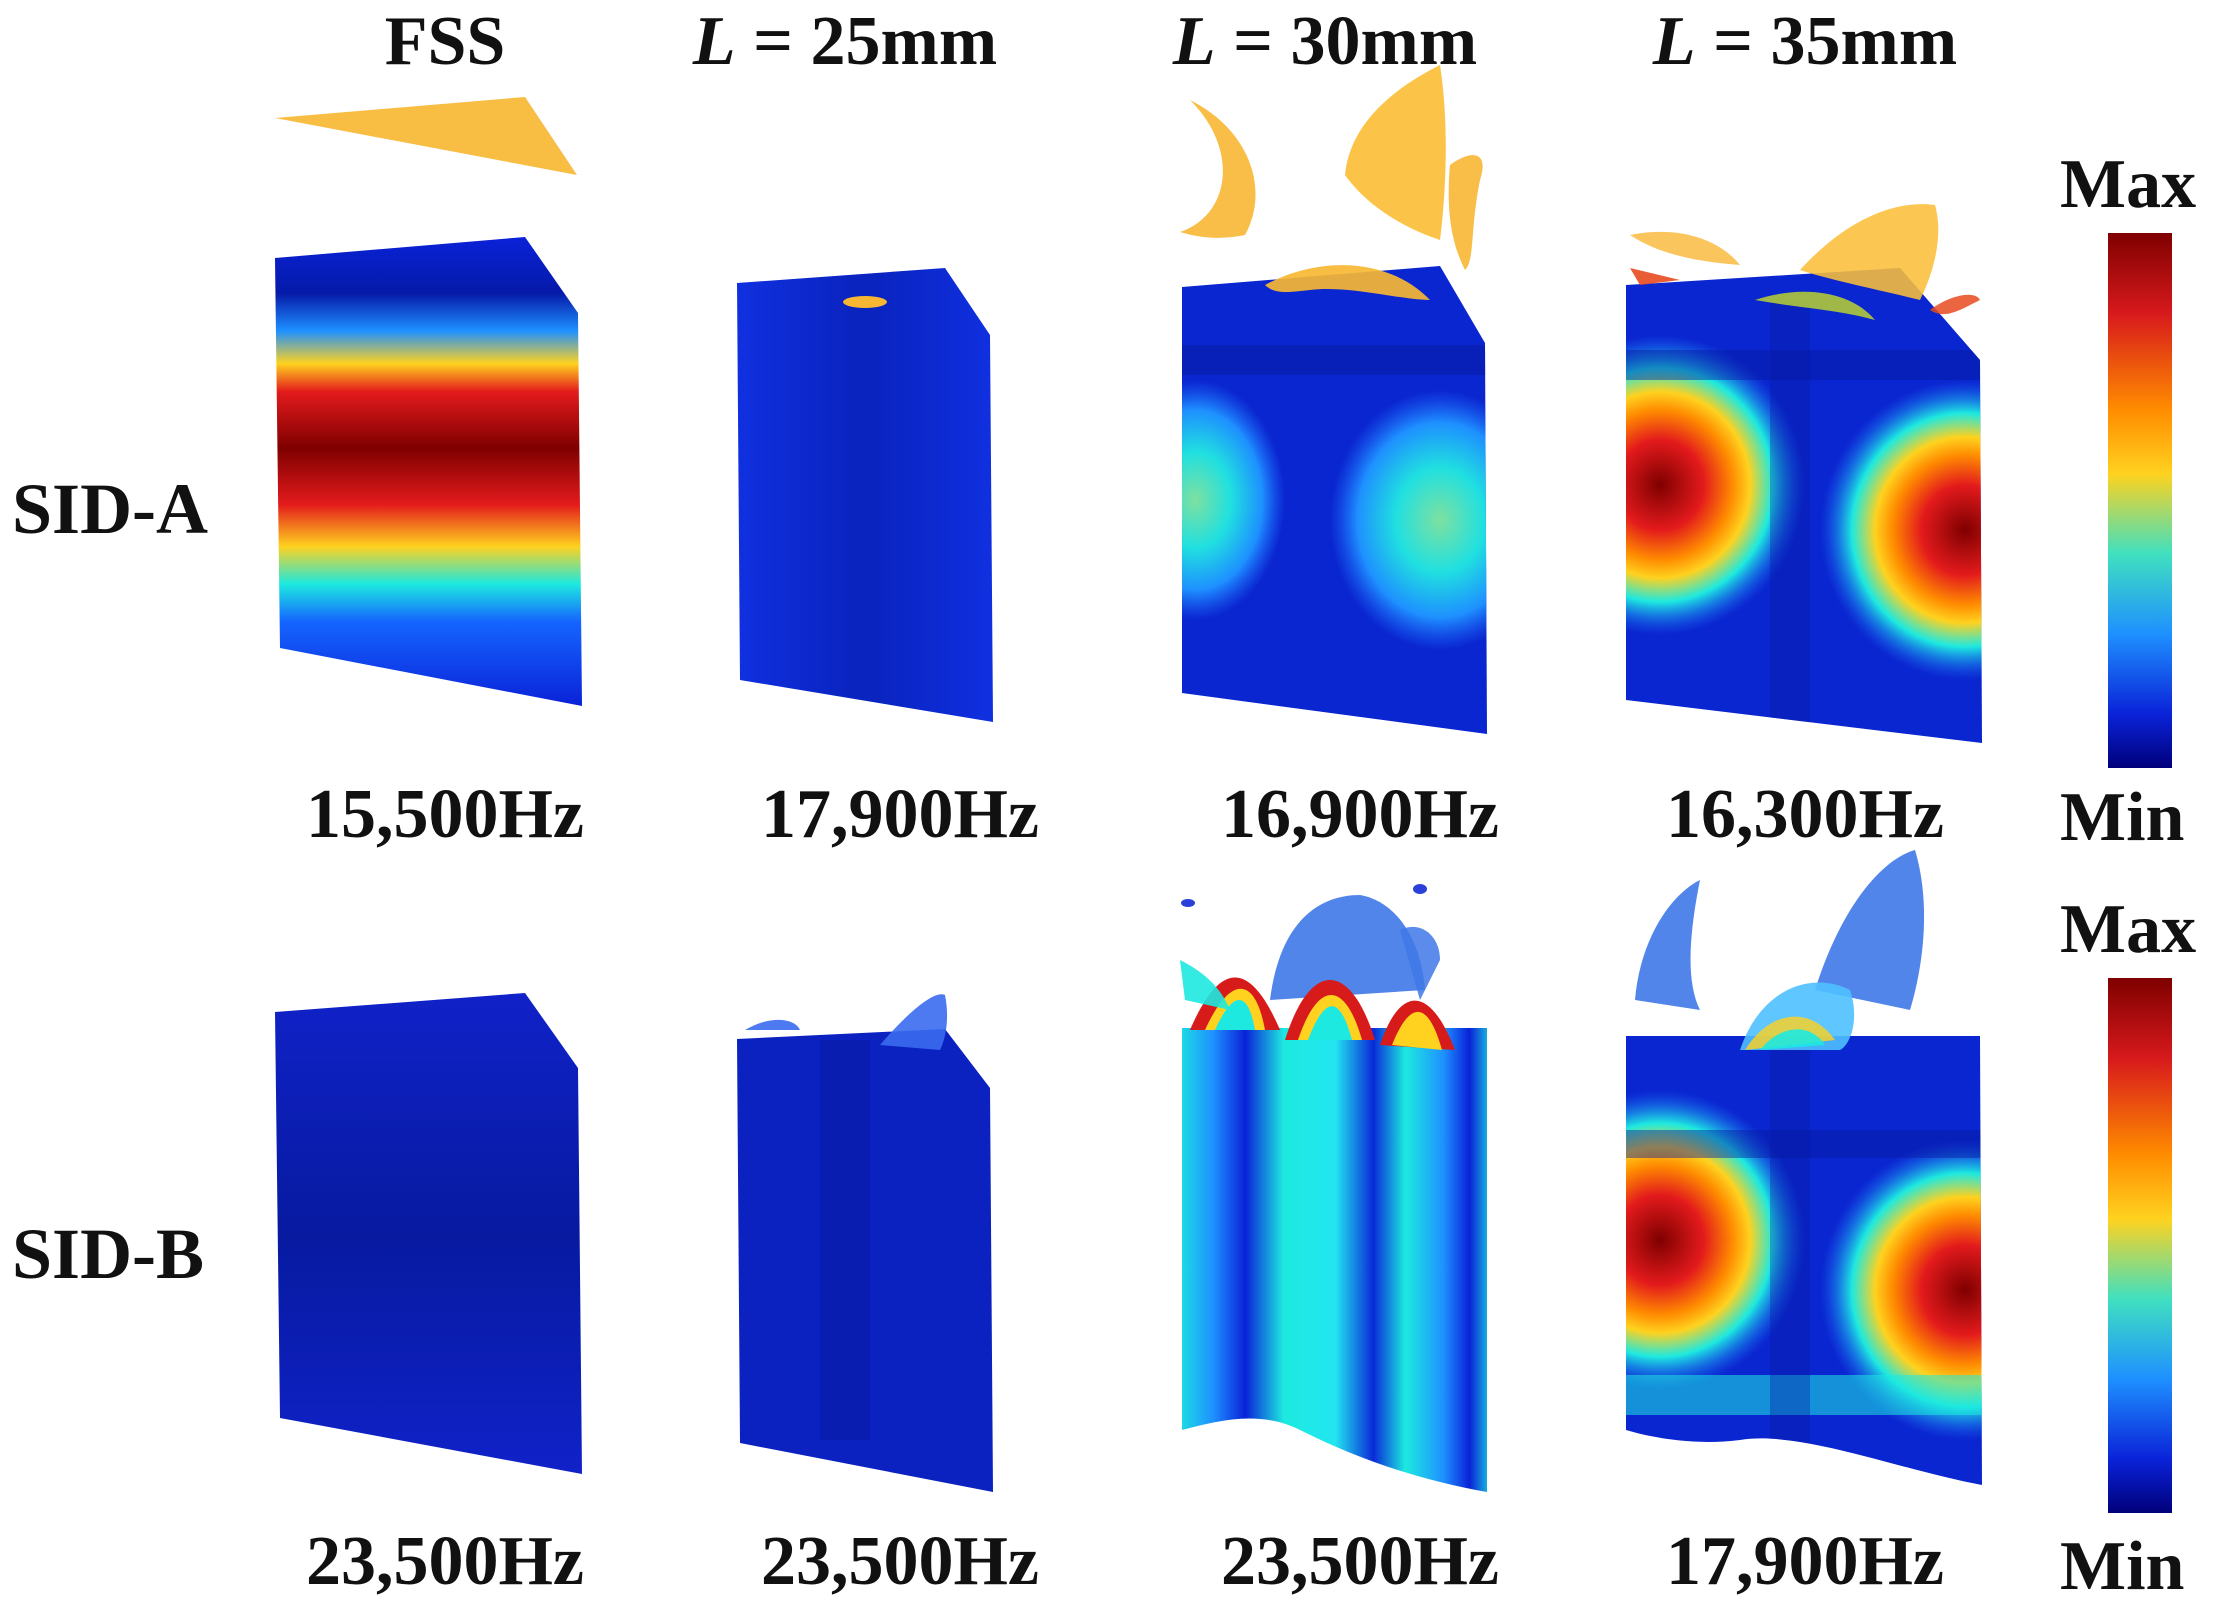 Image resolution: width=2226 pixels, height=1616 pixels. Describe the element at coordinates (866, 41) in the screenshot. I see `length-value: = 25mm` at that location.